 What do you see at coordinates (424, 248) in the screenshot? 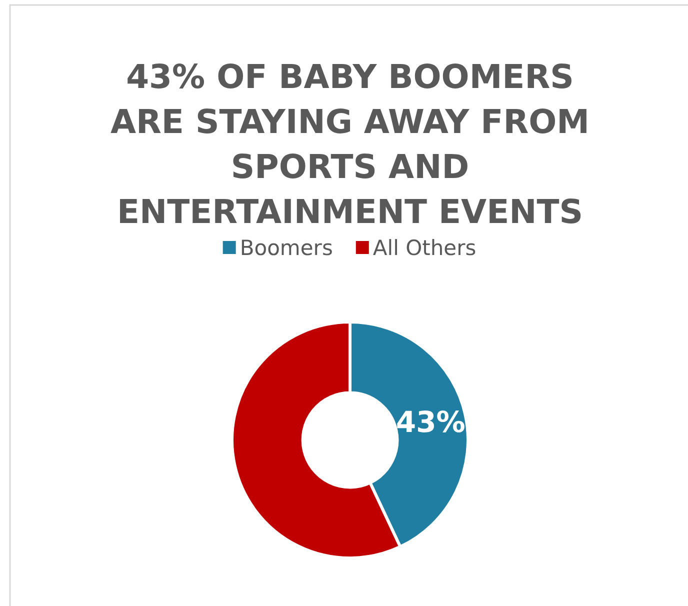
I see `legend-label: All Others` at bounding box center [424, 248].